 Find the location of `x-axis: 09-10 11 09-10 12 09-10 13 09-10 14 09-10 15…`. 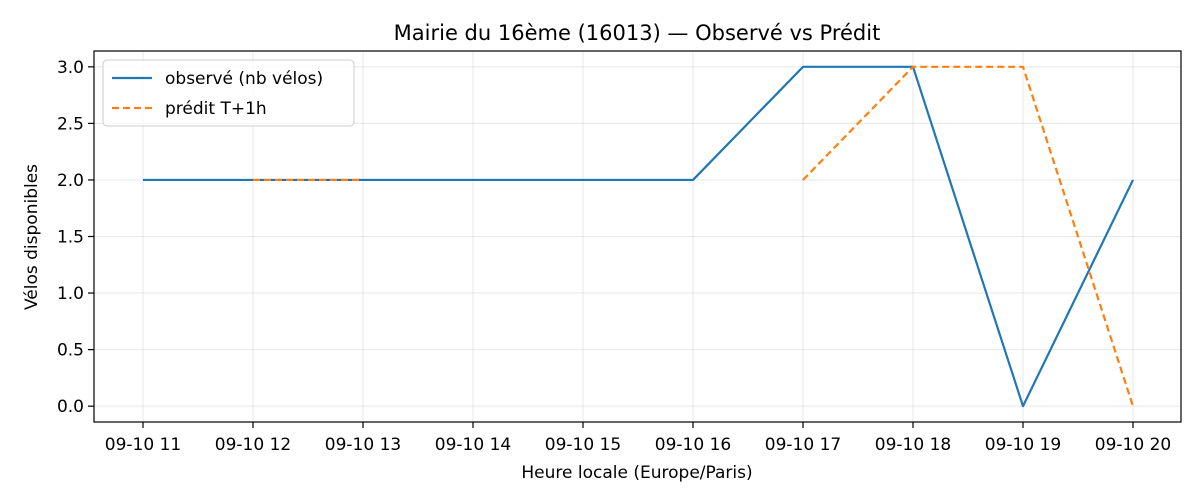

x-axis: 09-10 11 09-10 12 09-10 13 09-10 14 09-10 15… is located at coordinates (638, 438).